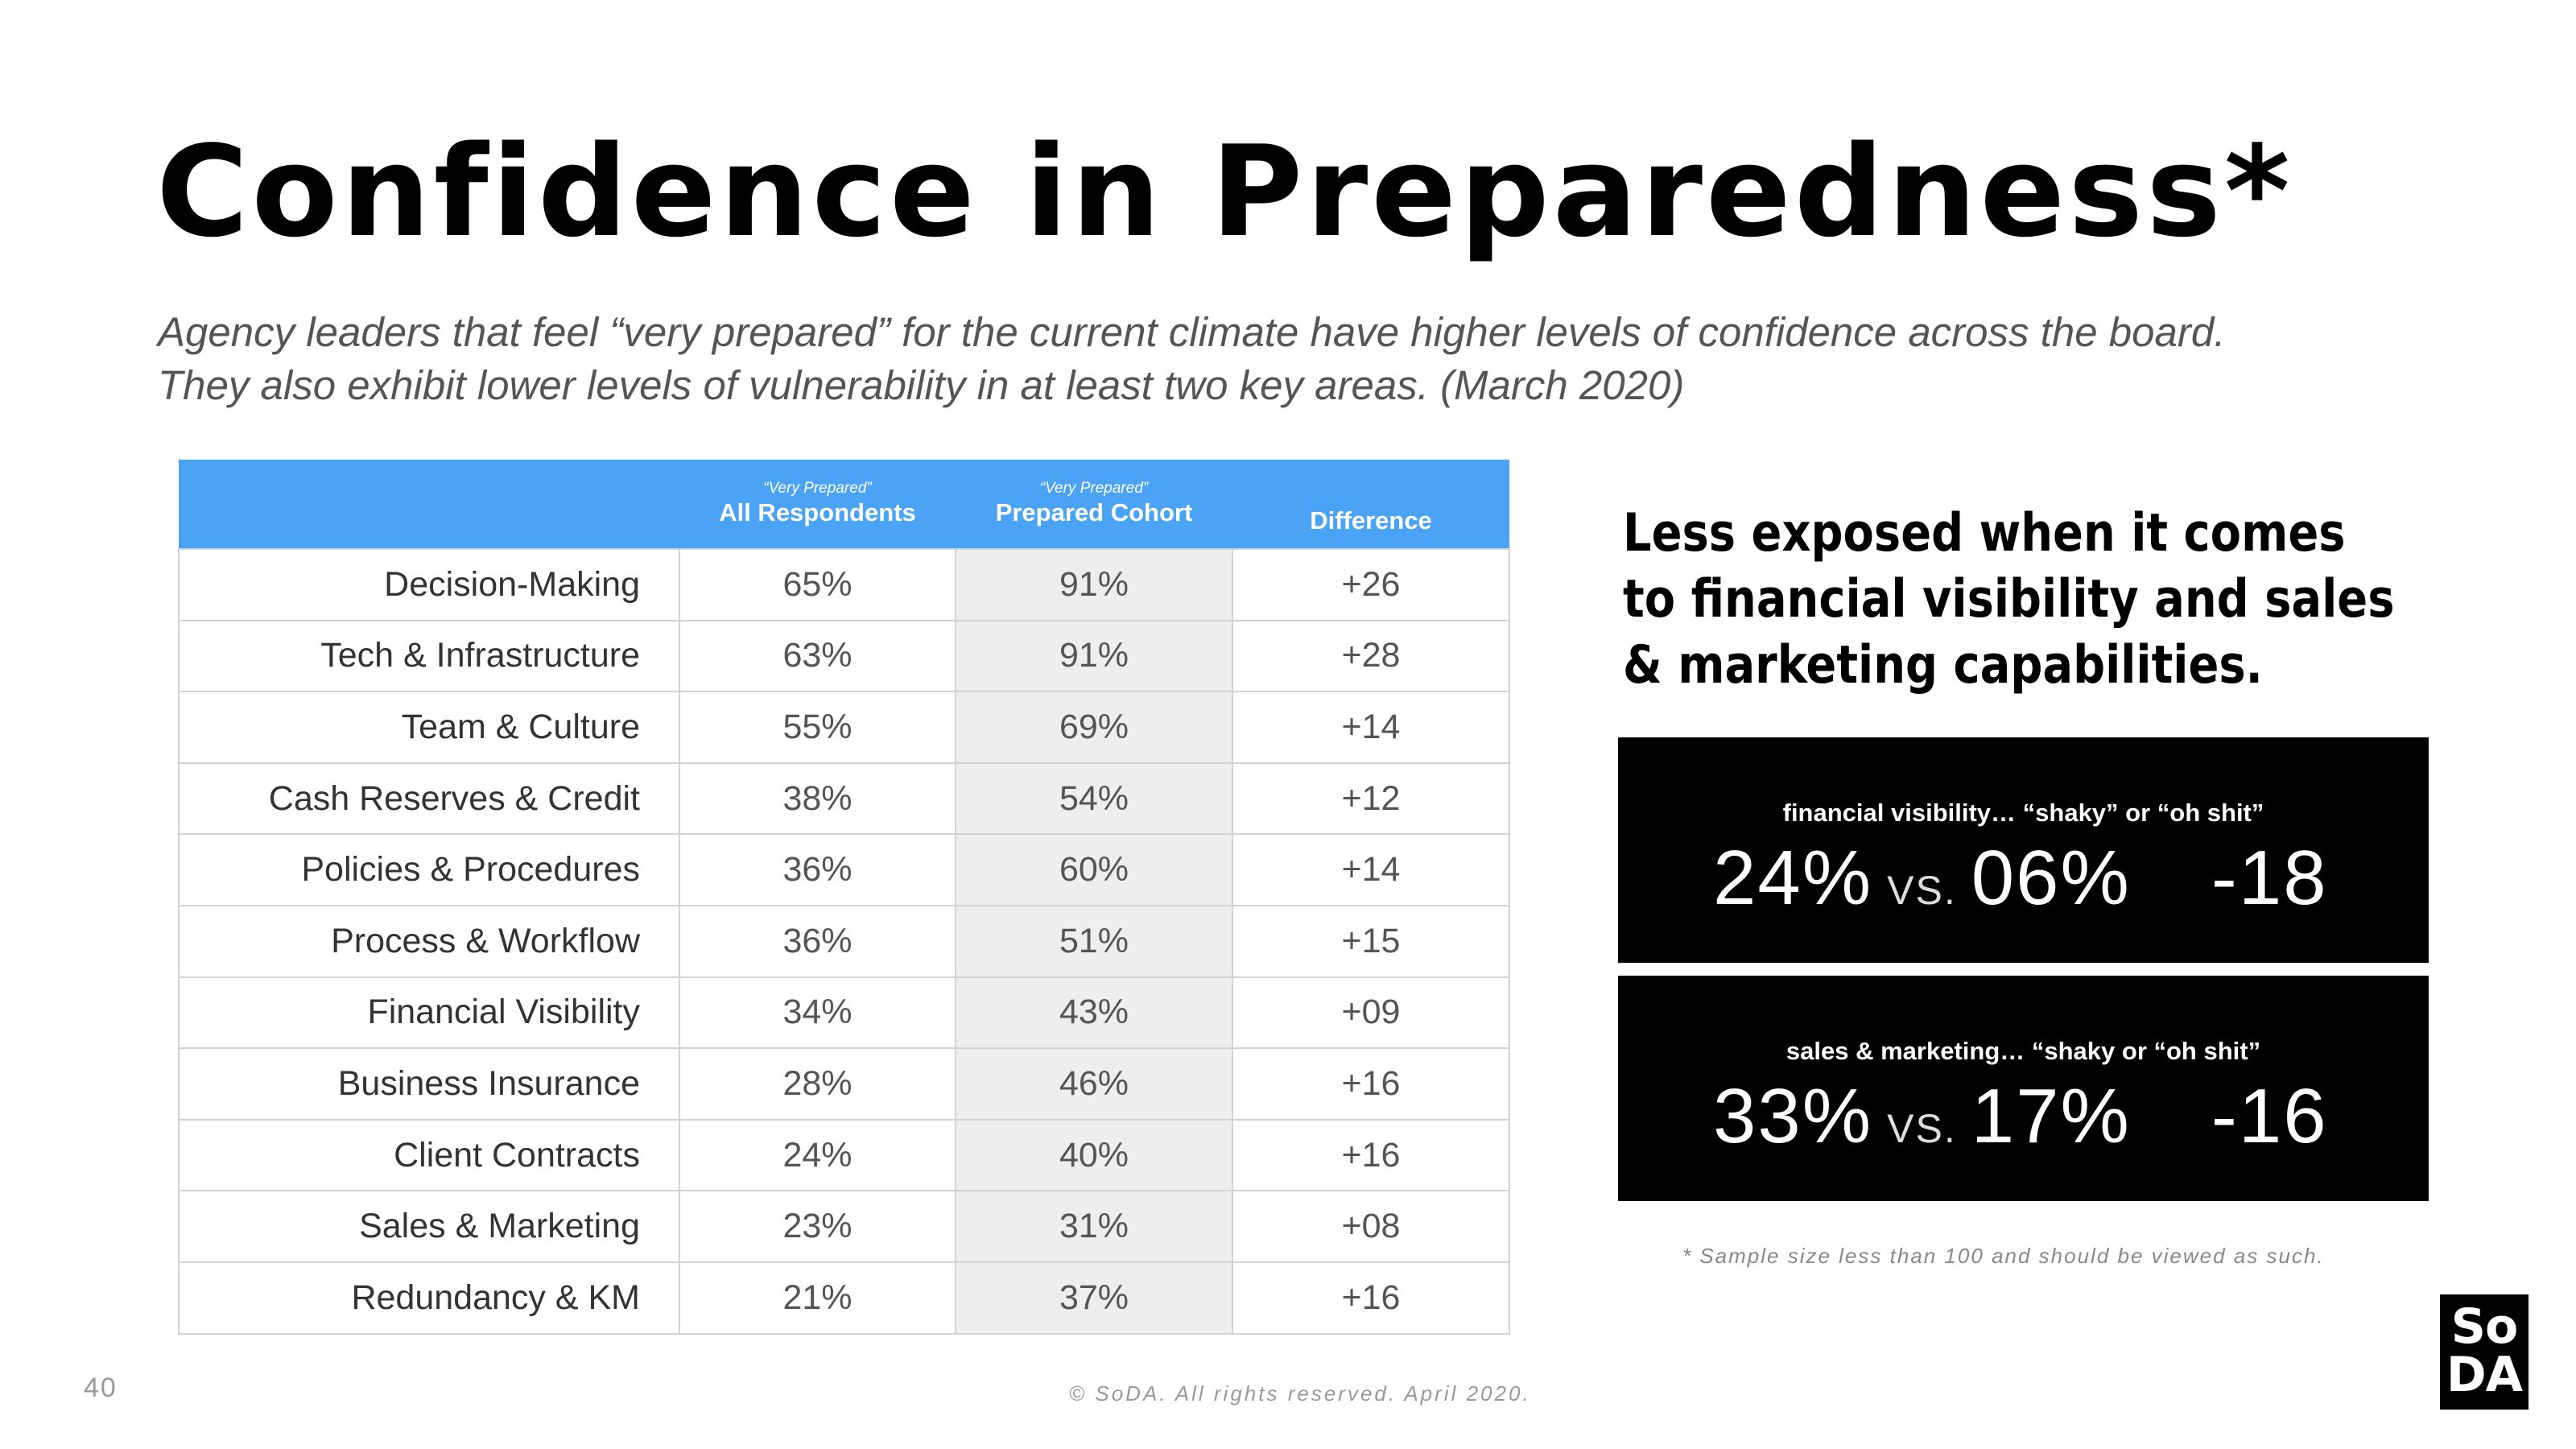 This screenshot has width=2576, height=1449. What do you see at coordinates (429, 799) in the screenshot?
I see `row-label: Cash Reserves & Credit` at bounding box center [429, 799].